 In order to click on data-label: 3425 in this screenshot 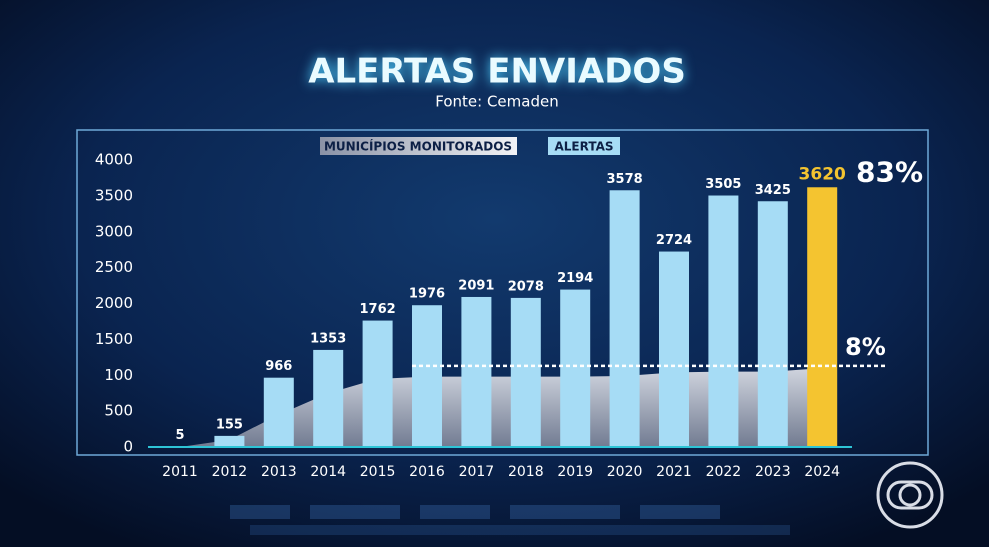, I will do `click(773, 190)`.